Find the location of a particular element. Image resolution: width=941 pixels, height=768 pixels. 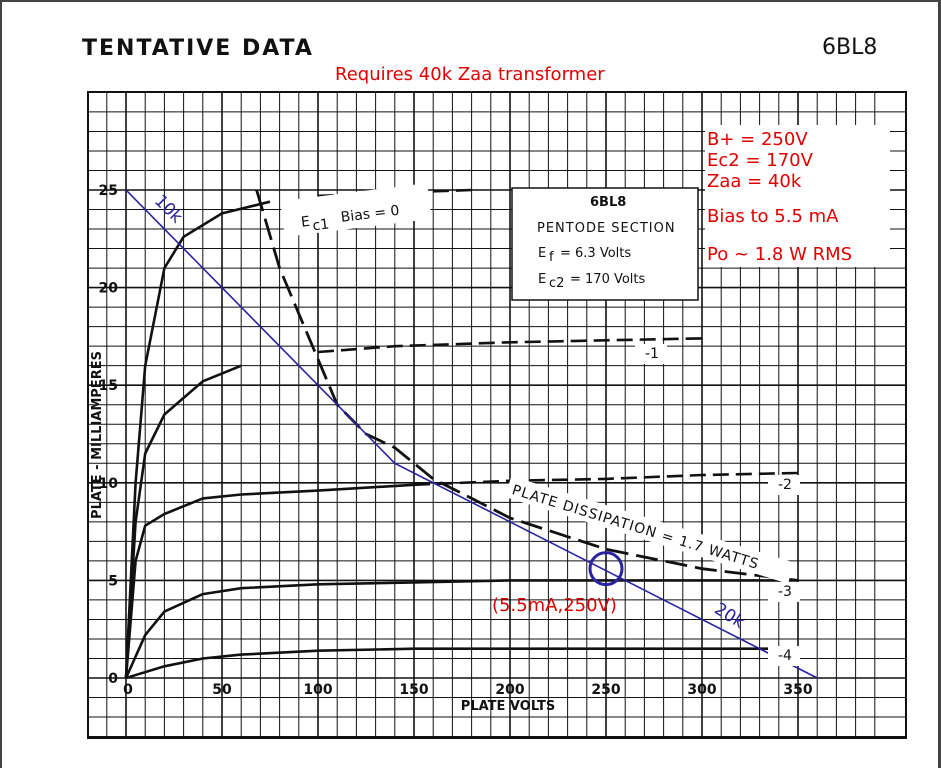

y-tick-label: 10 is located at coordinates (109, 484).